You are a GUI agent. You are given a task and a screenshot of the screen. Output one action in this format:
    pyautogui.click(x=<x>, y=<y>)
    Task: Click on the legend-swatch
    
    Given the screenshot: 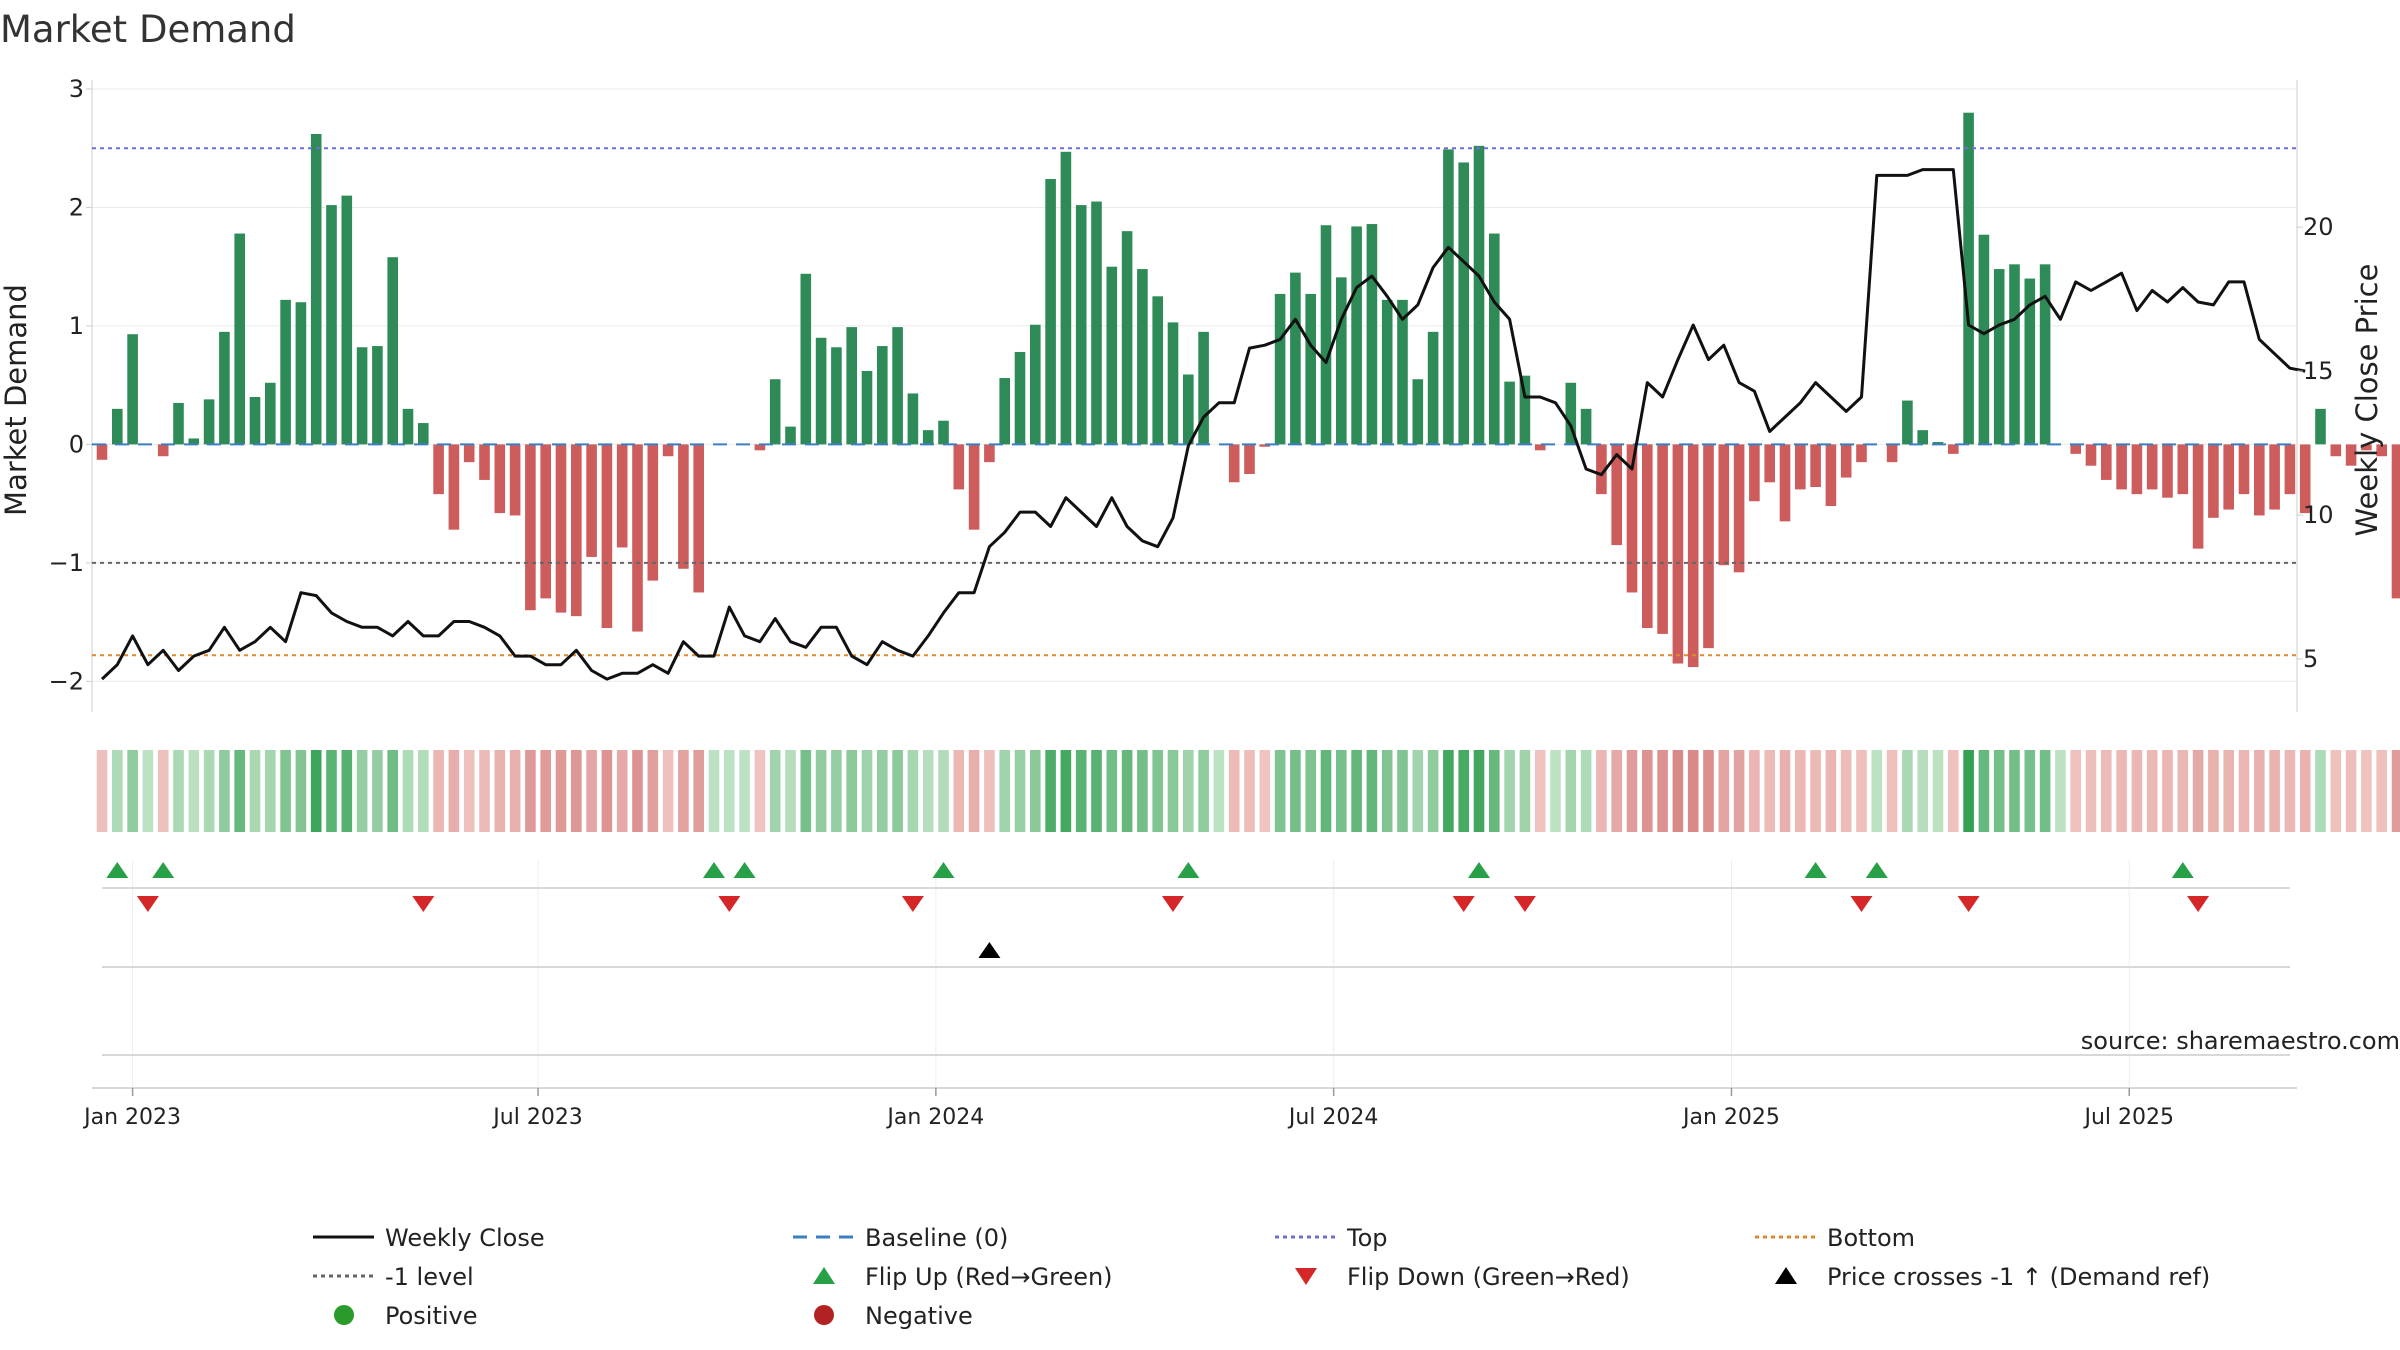 What is the action you would take?
    pyautogui.click(x=1786, y=1275)
    